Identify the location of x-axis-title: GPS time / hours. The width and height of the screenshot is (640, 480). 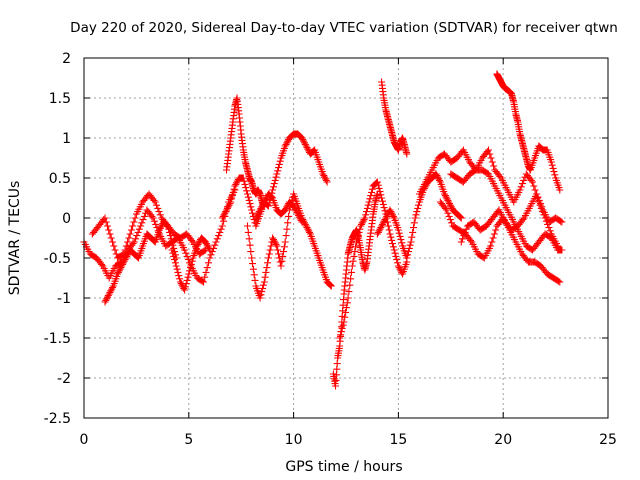
(343, 467).